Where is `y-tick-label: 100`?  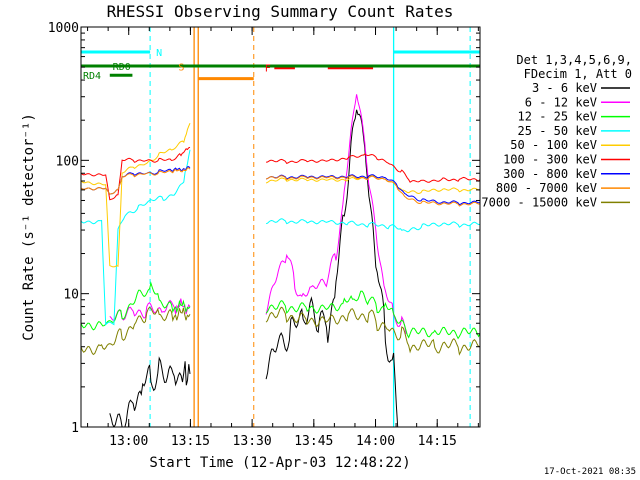 y-tick-label: 100 is located at coordinates (67, 161).